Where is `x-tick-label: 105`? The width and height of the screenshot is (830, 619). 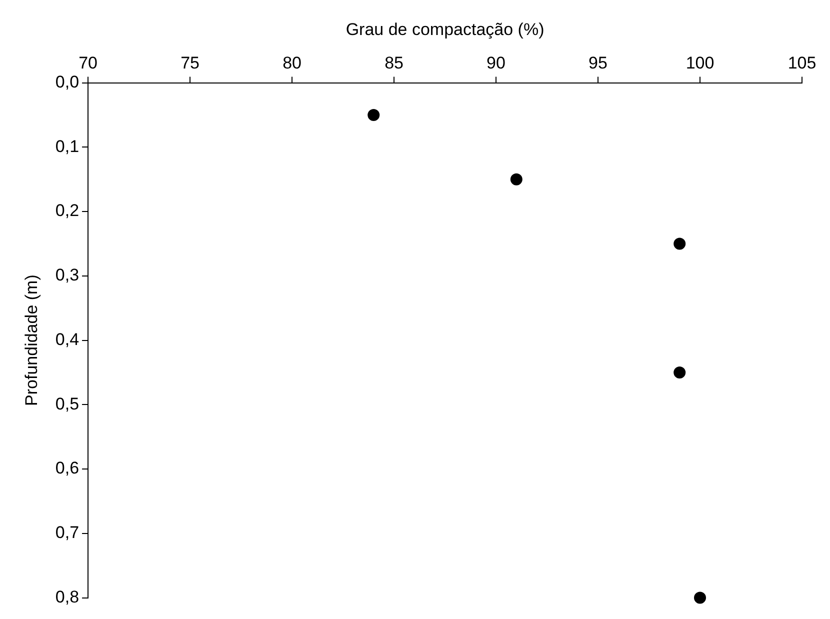 x-tick-label: 105 is located at coordinates (802, 62).